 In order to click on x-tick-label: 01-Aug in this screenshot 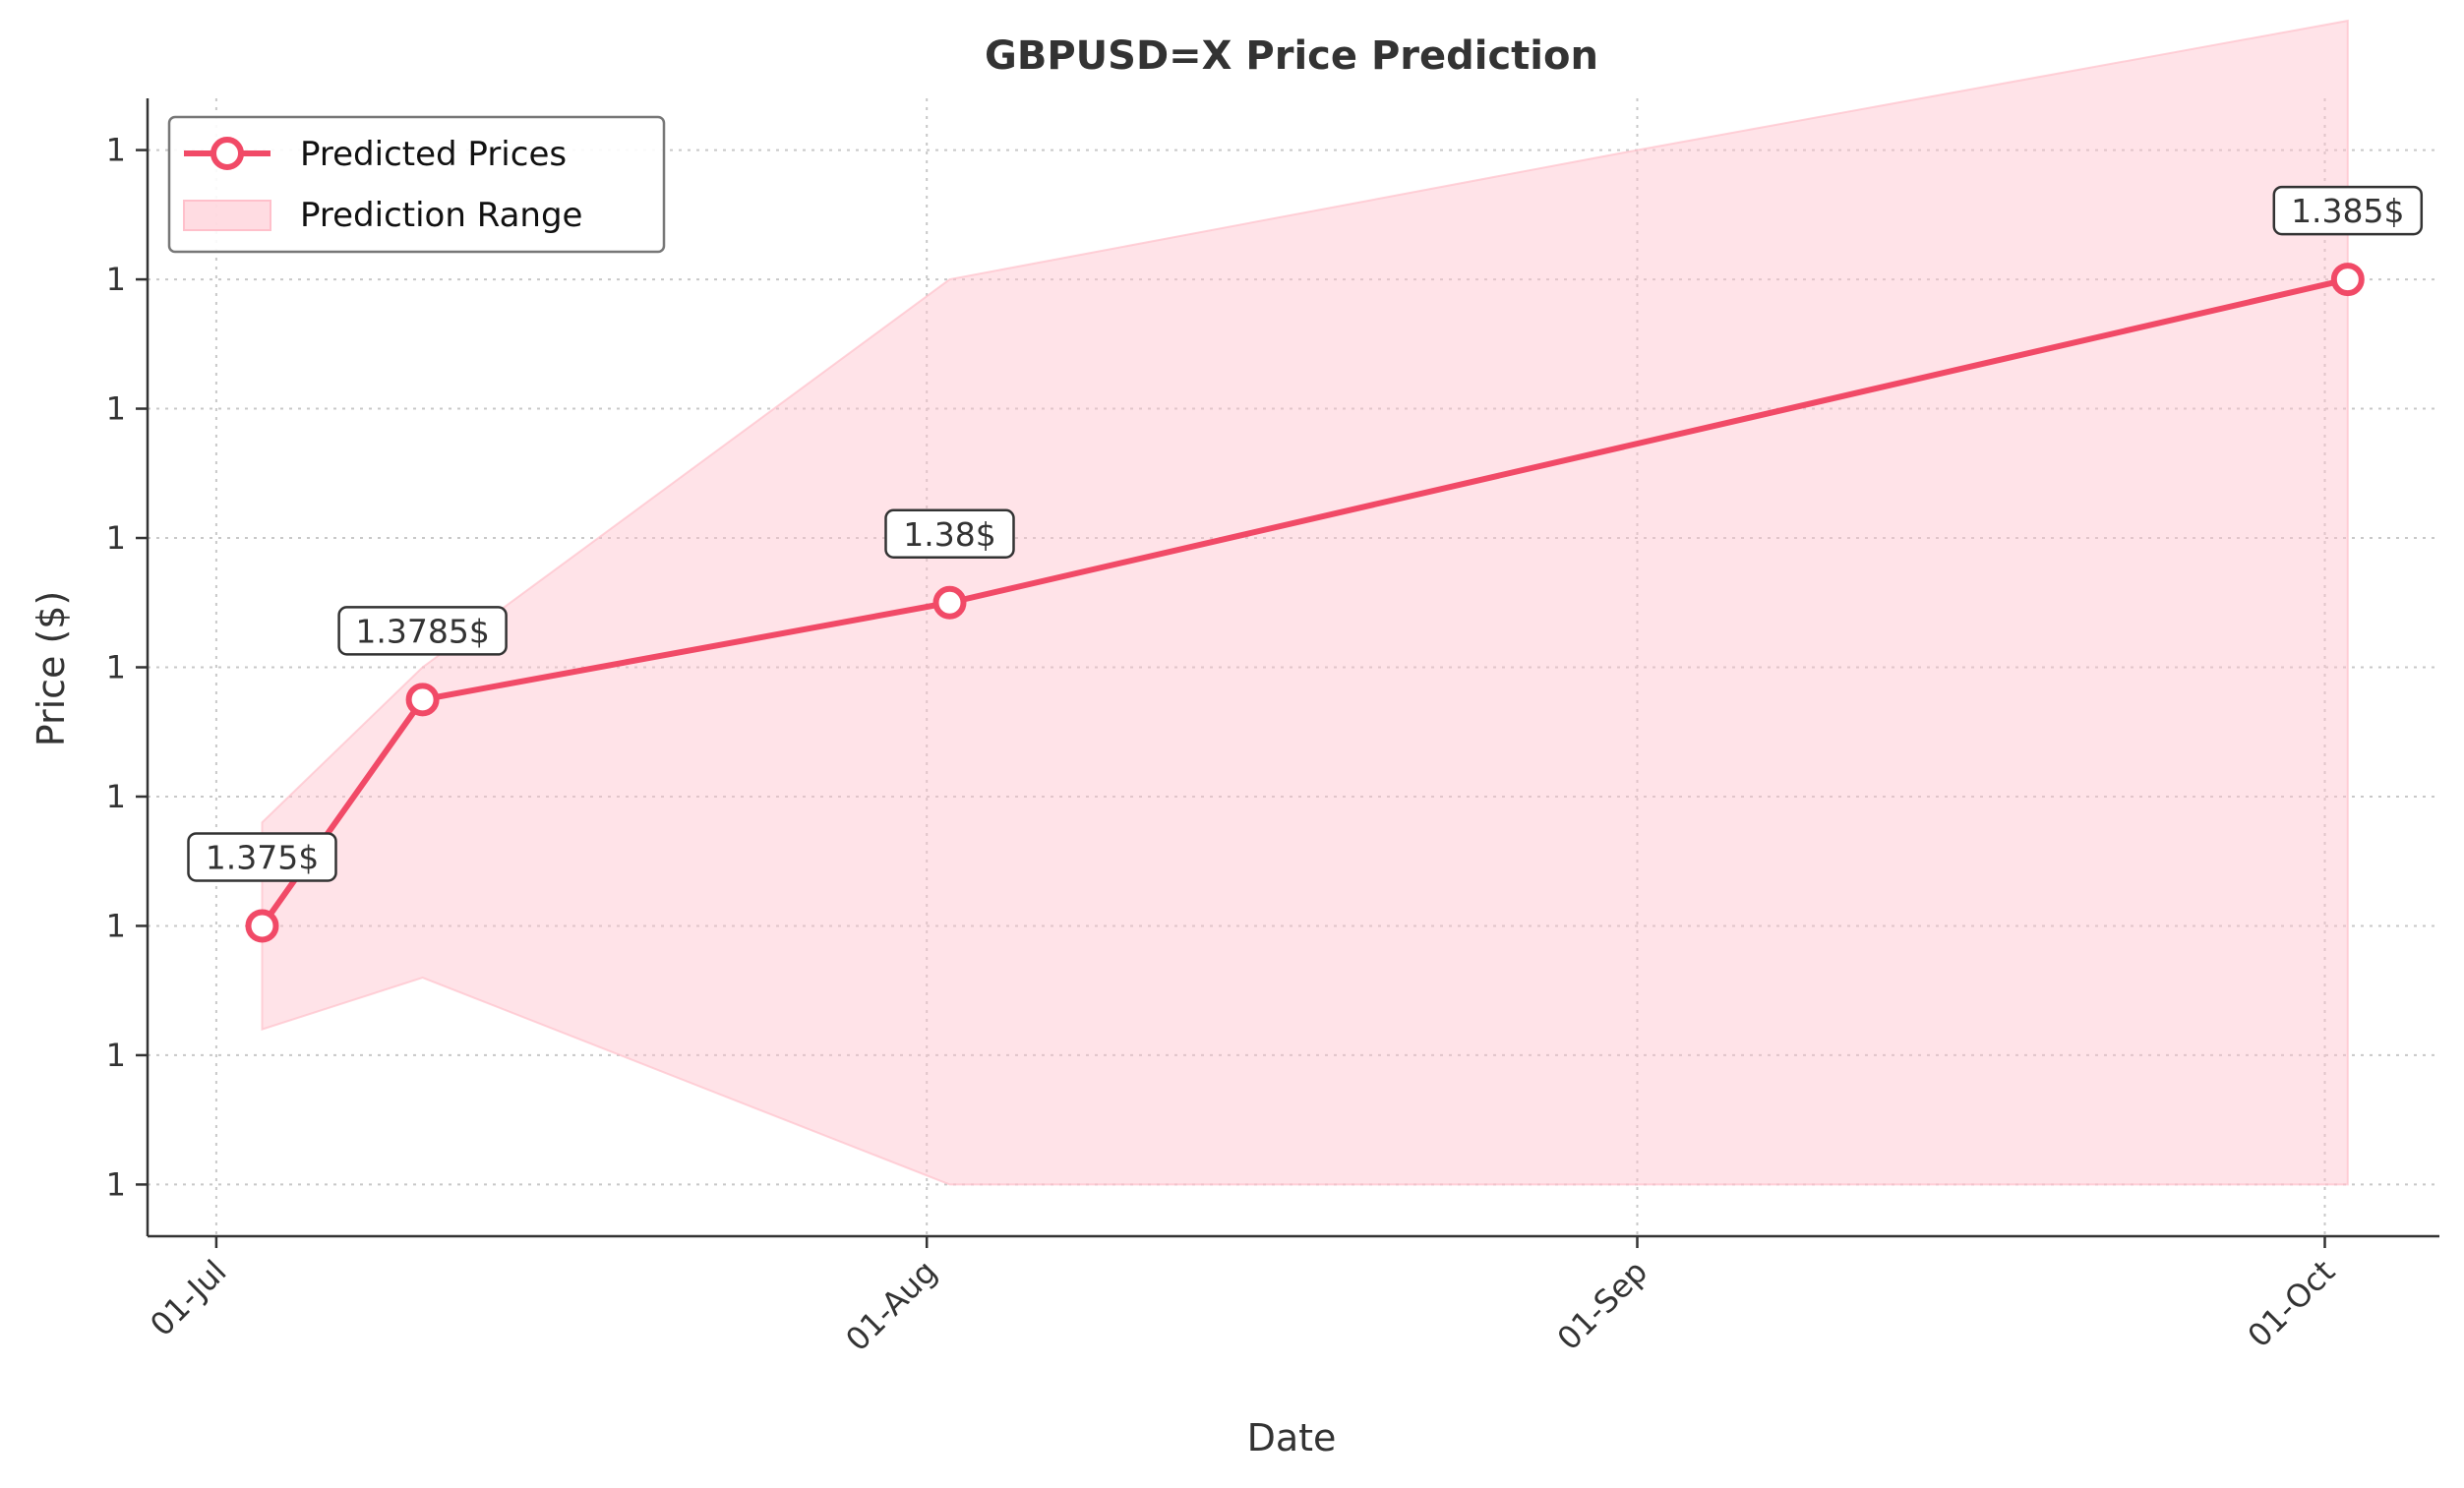, I will do `click(891, 1306)`.